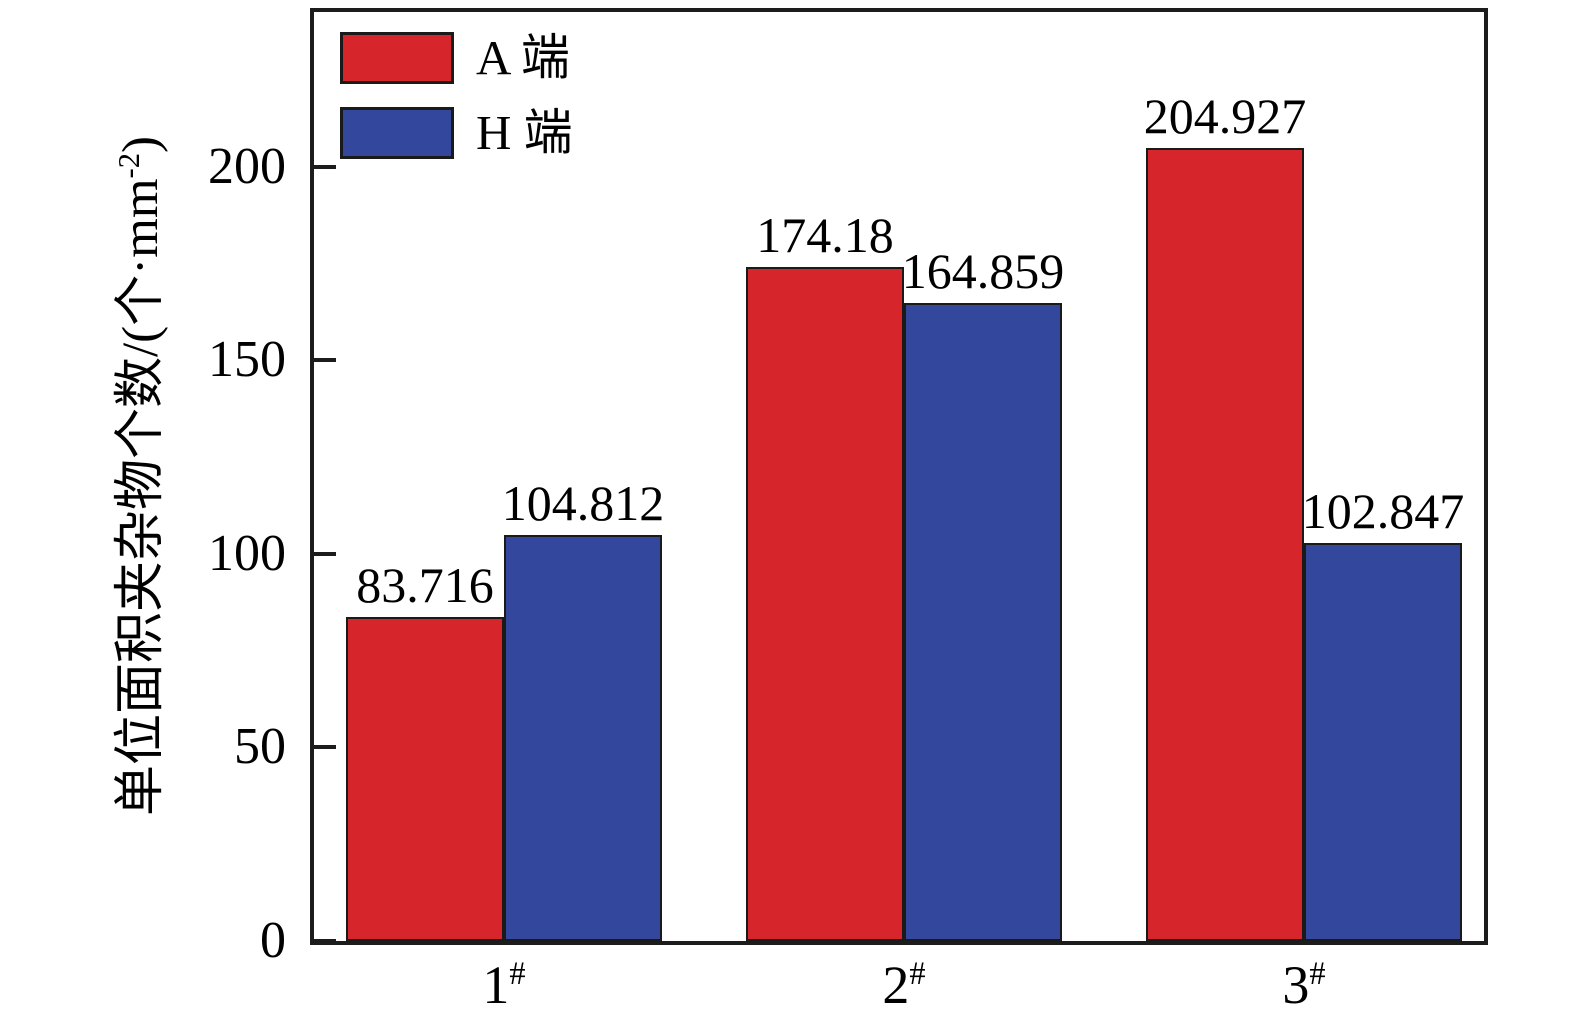 Image resolution: width=1575 pixels, height=1024 pixels. What do you see at coordinates (456, 133) in the screenshot?
I see `legend-item-h: H 端` at bounding box center [456, 133].